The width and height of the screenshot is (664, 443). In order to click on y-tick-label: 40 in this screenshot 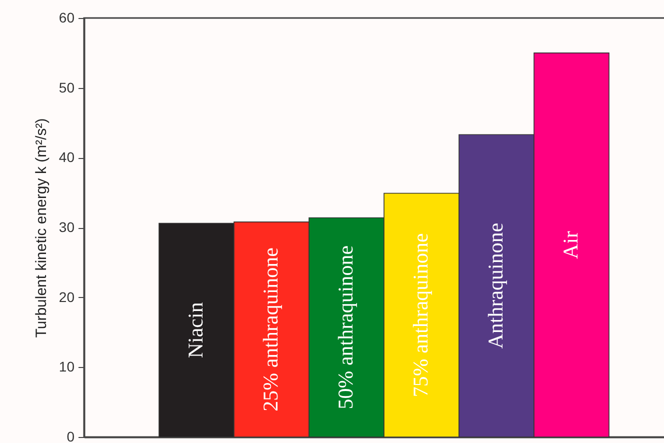, I will do `click(66, 157)`.